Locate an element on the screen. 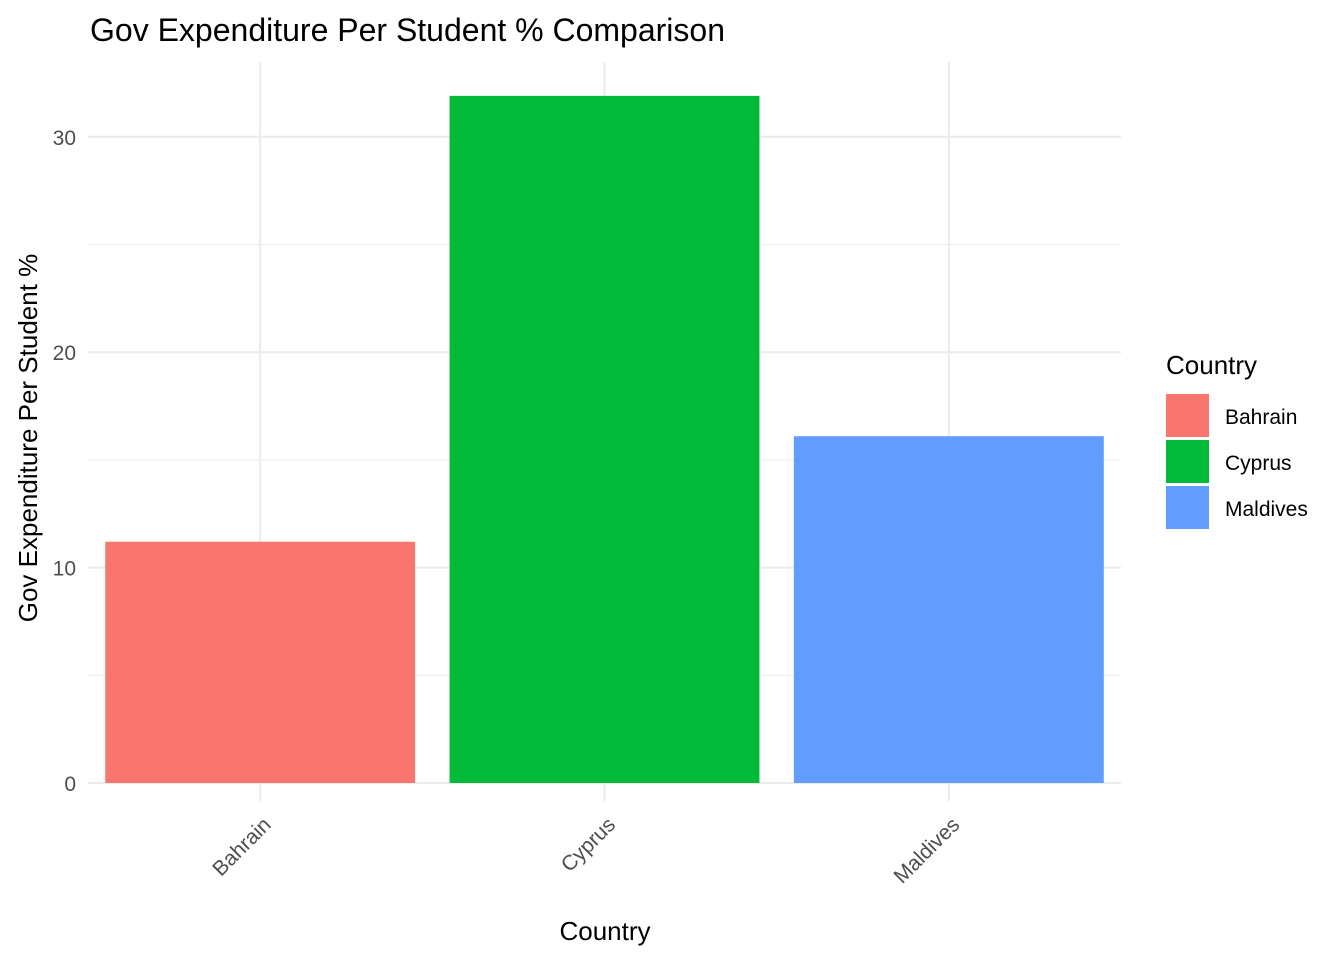 The image size is (1344, 960). bar-bahrain is located at coordinates (260, 662).